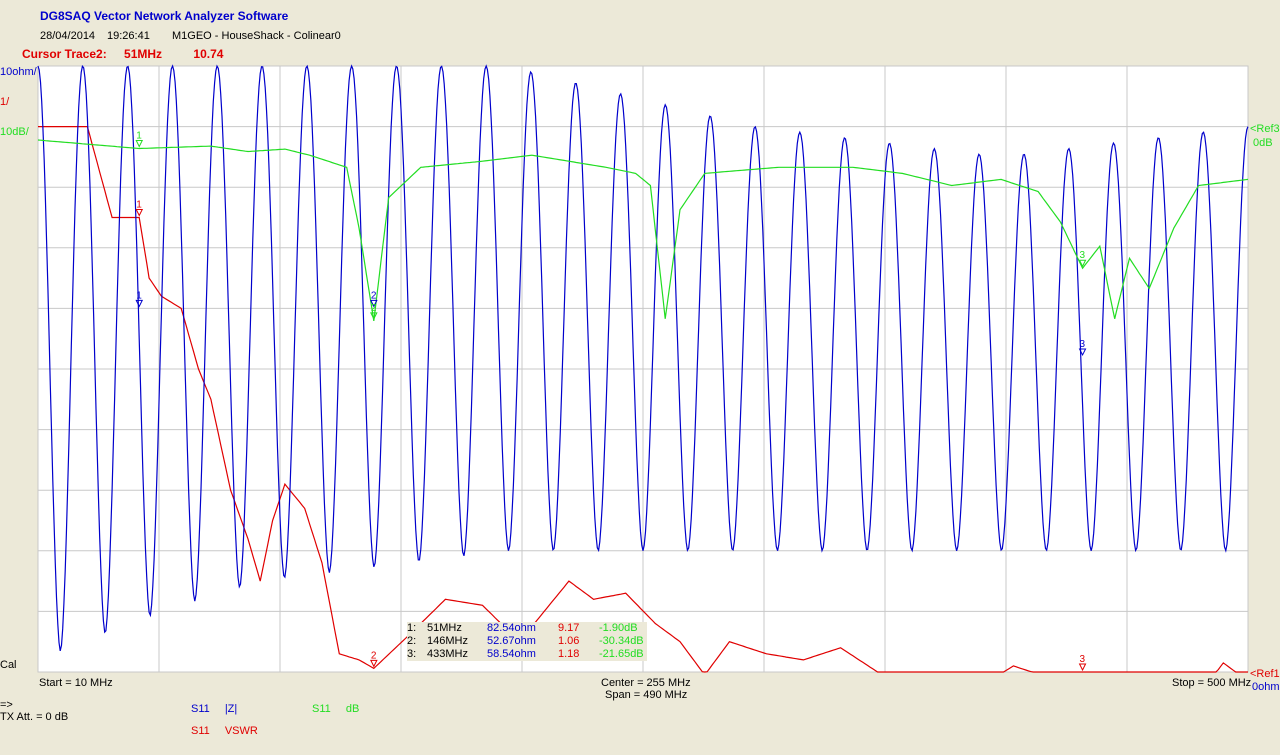 This screenshot has height=755, width=1280. I want to click on marker-db: -1.90dB, so click(618, 628).